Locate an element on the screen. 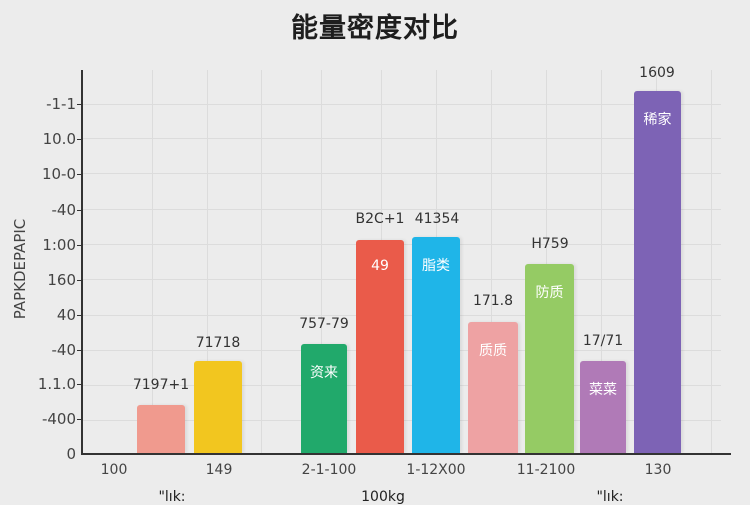  x-tick-label: 11-2100 is located at coordinates (546, 470).